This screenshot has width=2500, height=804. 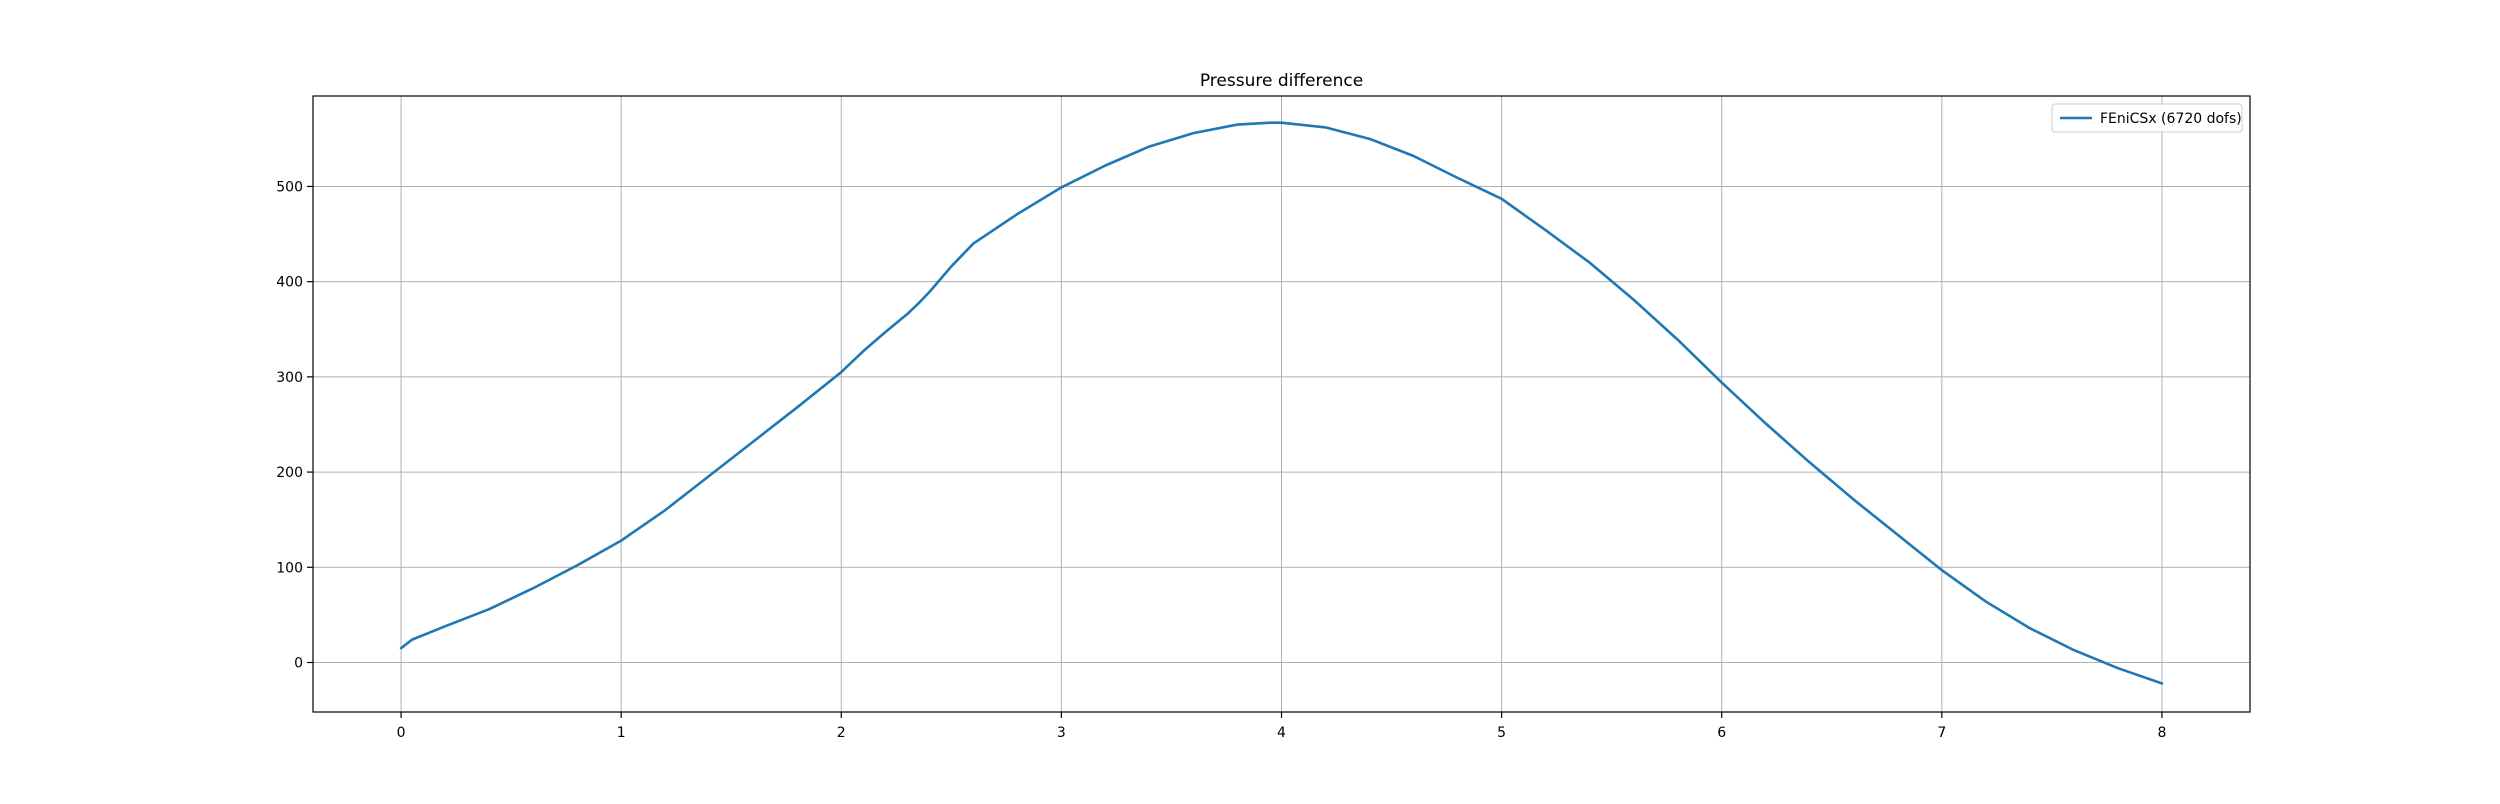 I want to click on x-tick-label: 6, so click(x=1721, y=733).